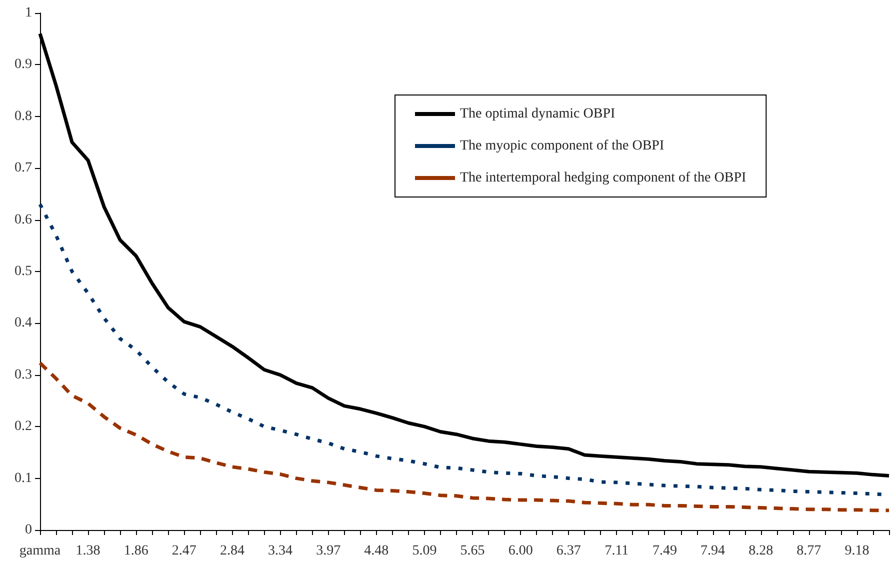 The height and width of the screenshot is (566, 892). Describe the element at coordinates (603, 178) in the screenshot. I see `legend-label: The intertemporal hedging component of the OBPI` at that location.